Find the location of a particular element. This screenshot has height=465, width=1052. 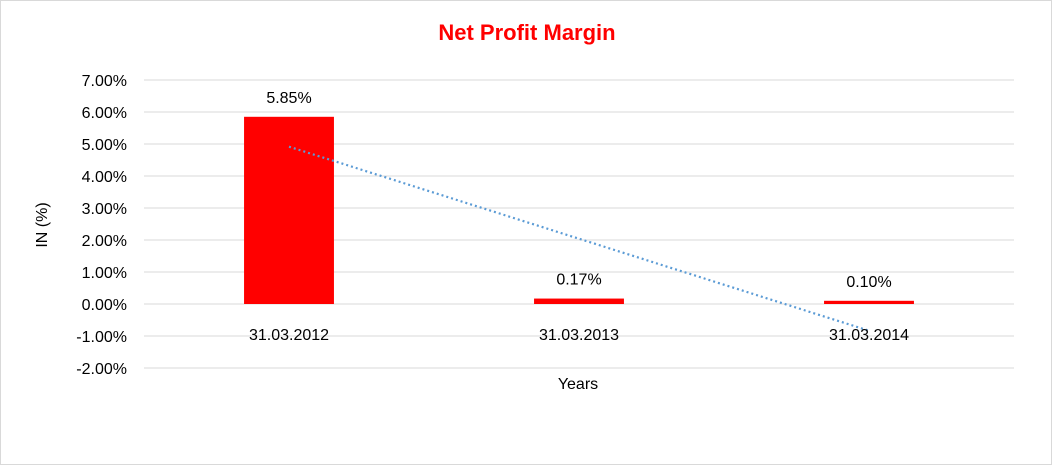

y-tick-label: 2.00% is located at coordinates (104, 241).